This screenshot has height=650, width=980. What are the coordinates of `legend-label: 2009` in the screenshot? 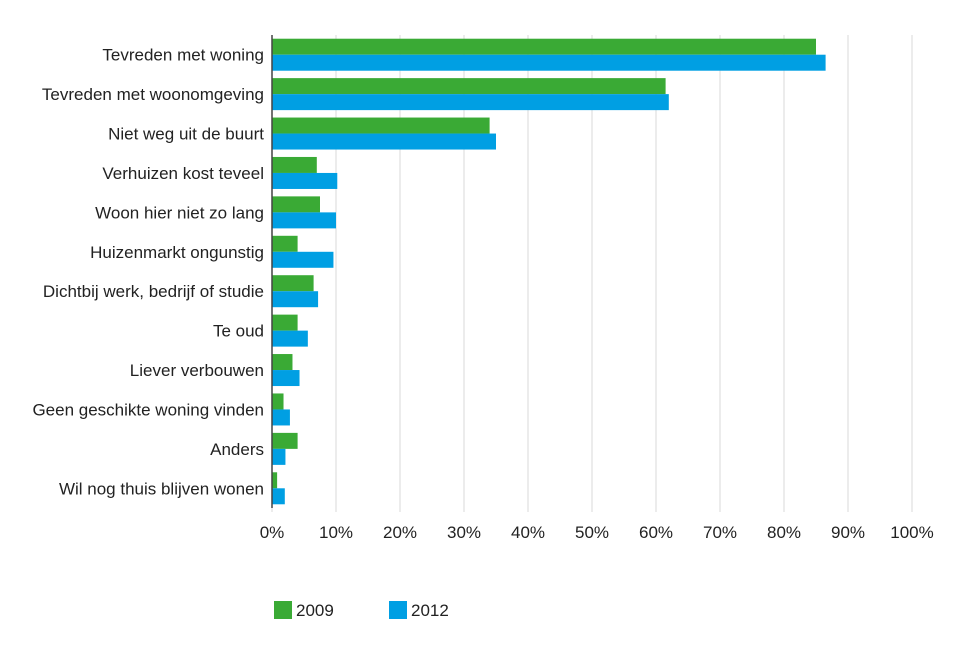 It's located at (315, 610).